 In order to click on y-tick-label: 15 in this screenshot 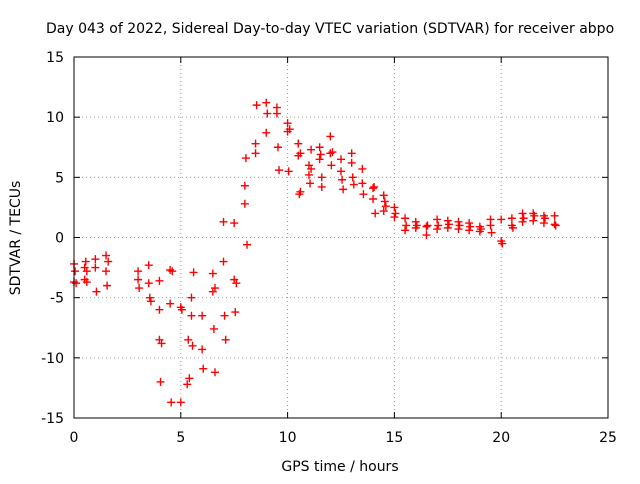, I will do `click(55, 58)`.